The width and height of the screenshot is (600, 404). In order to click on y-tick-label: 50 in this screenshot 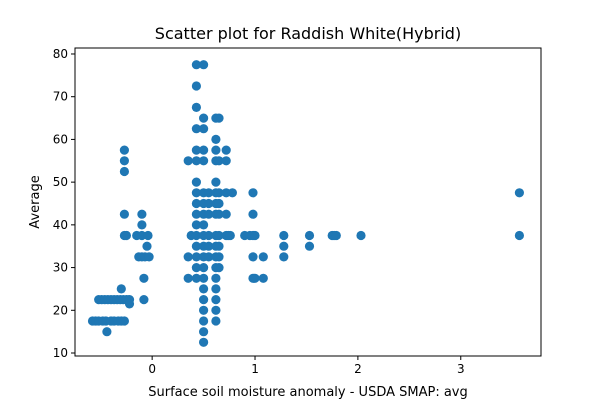, I will do `click(60, 182)`.